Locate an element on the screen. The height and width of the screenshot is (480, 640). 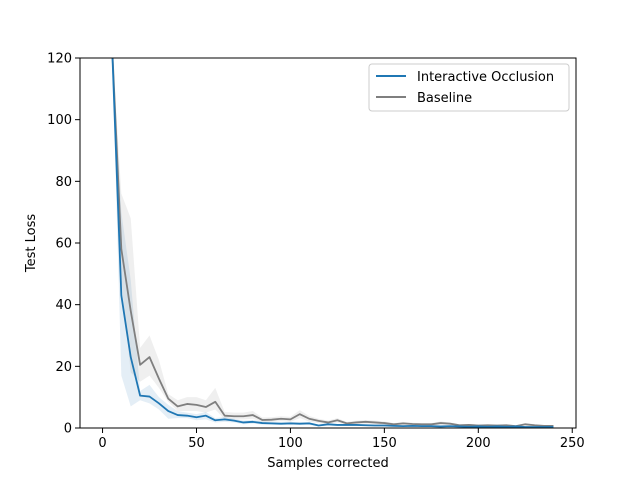
legend-box is located at coordinates (469, 87).